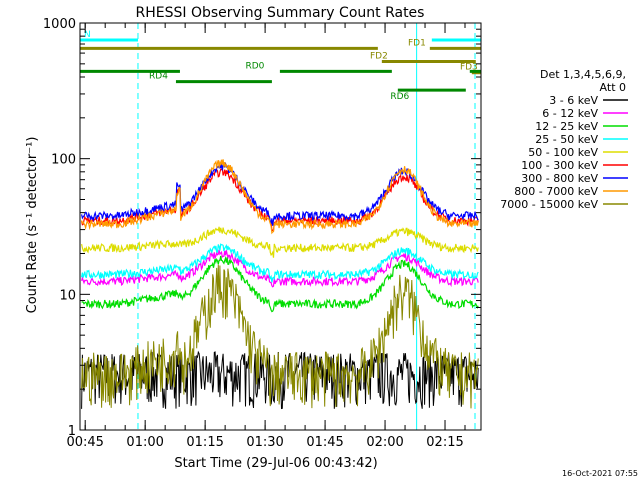 This screenshot has width=640, height=480. I want to click on x-tick-label: 00:45, so click(84, 442).